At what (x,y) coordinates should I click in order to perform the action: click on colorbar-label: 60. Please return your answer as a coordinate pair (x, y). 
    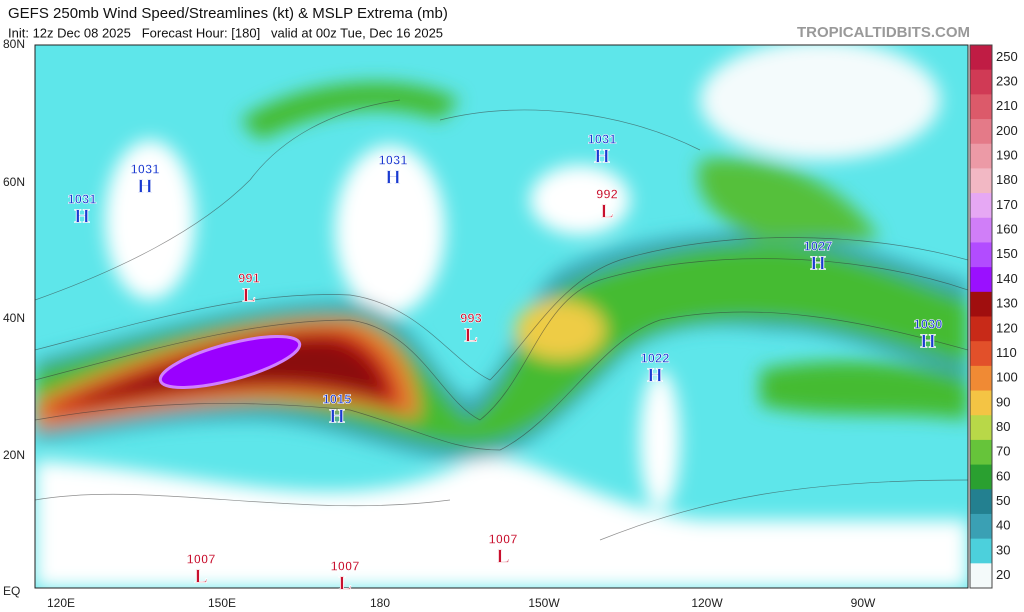
    Looking at the image, I should click on (1003, 475).